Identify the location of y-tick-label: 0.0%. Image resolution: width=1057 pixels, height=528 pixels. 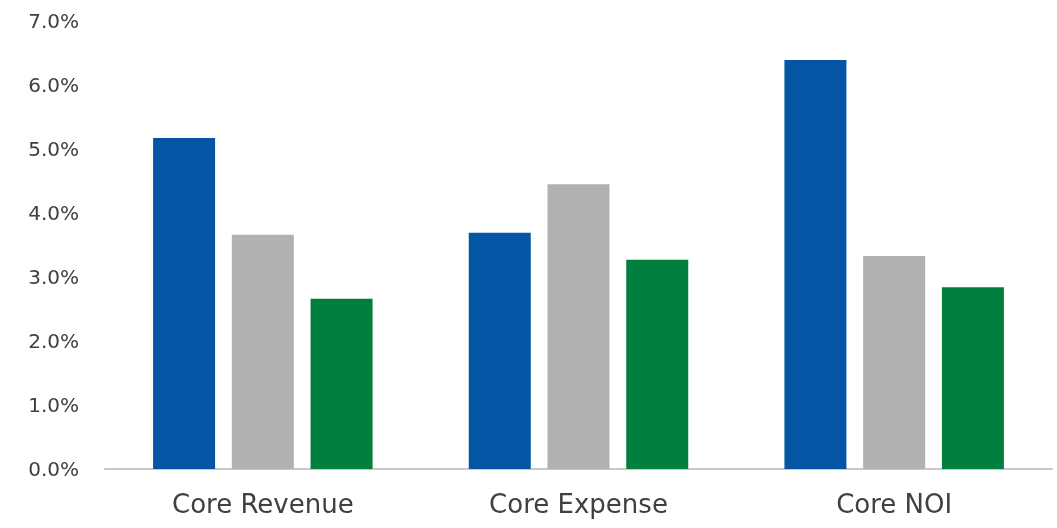
(53, 469).